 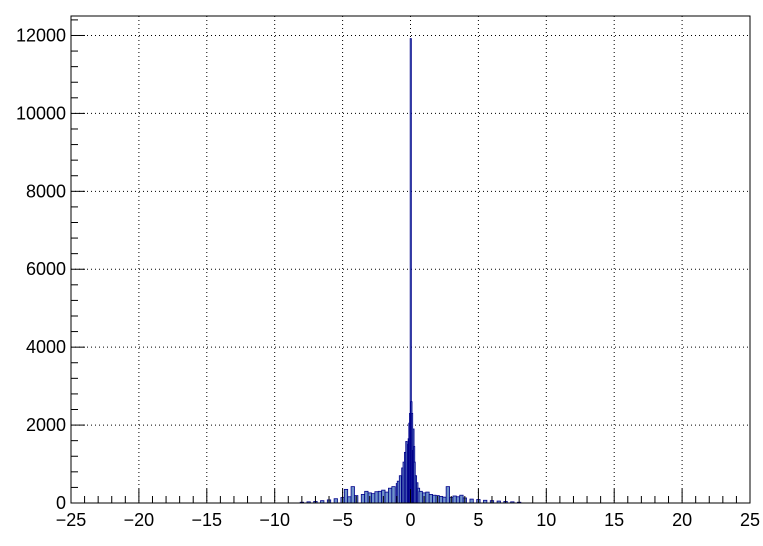 What do you see at coordinates (46, 425) in the screenshot?
I see `y-tick-label: 2000` at bounding box center [46, 425].